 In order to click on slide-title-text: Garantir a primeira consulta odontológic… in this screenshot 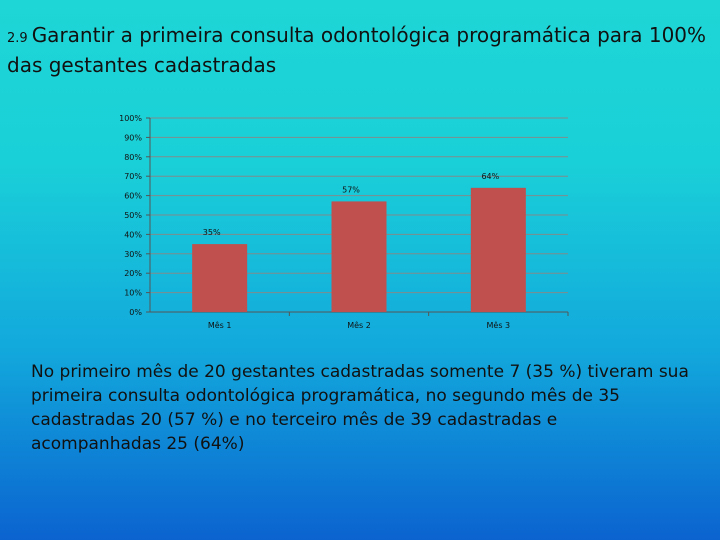, I will do `click(357, 50)`.